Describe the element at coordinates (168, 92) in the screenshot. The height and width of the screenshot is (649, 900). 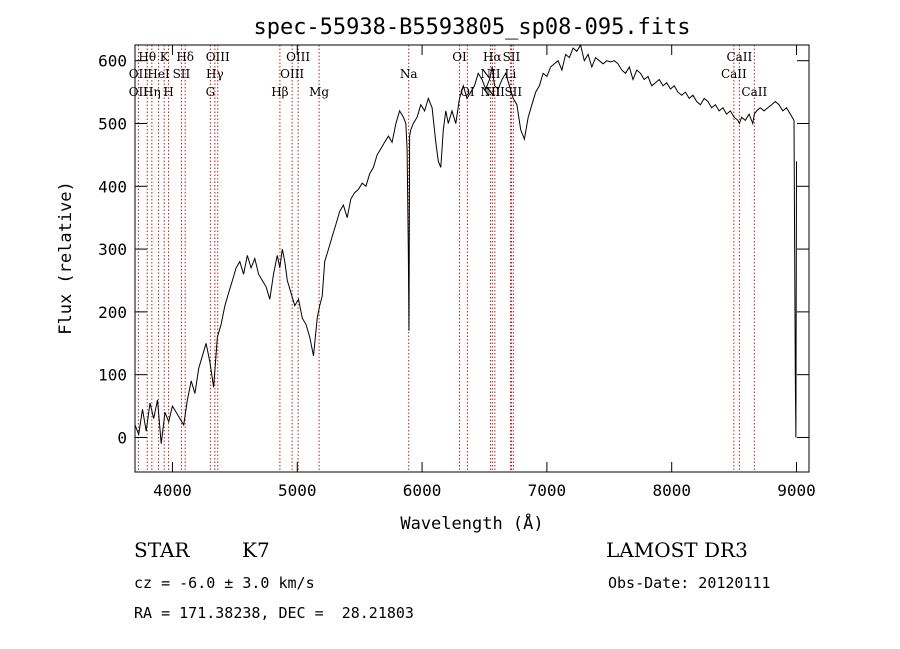
I see `line-label: H` at that location.